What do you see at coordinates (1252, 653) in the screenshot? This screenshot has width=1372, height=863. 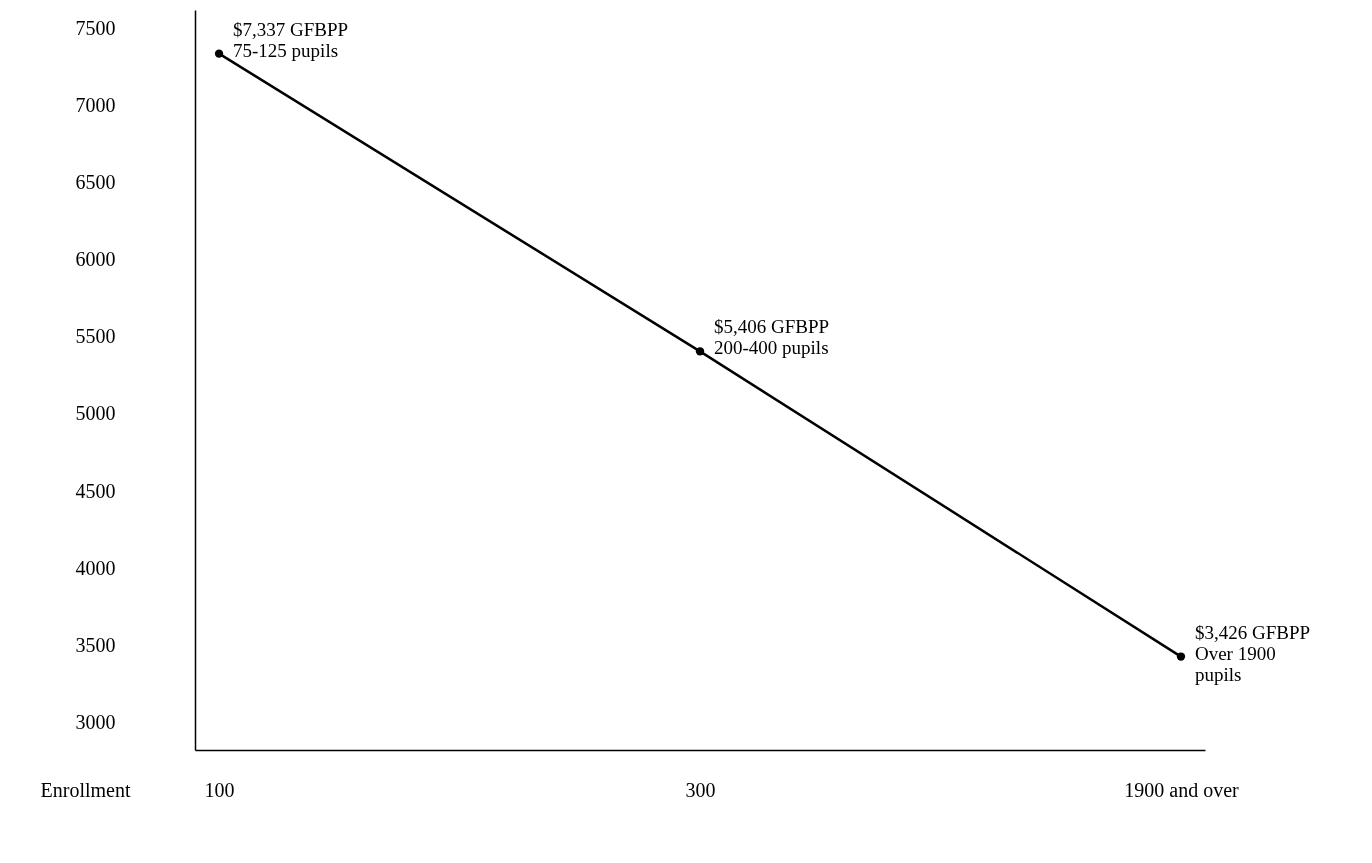 I see `data-label: $3,426 GFBPP Over 1900 pupils` at bounding box center [1252, 653].